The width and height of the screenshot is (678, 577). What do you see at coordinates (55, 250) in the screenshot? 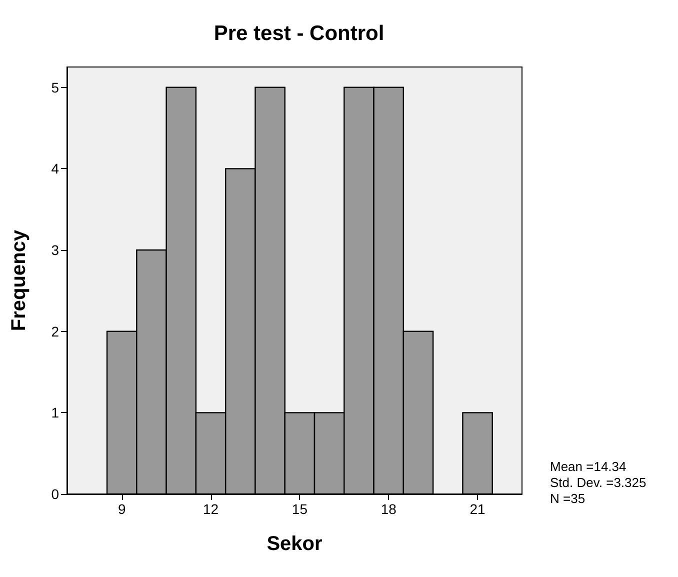
I see `y-tick-label: 3` at bounding box center [55, 250].